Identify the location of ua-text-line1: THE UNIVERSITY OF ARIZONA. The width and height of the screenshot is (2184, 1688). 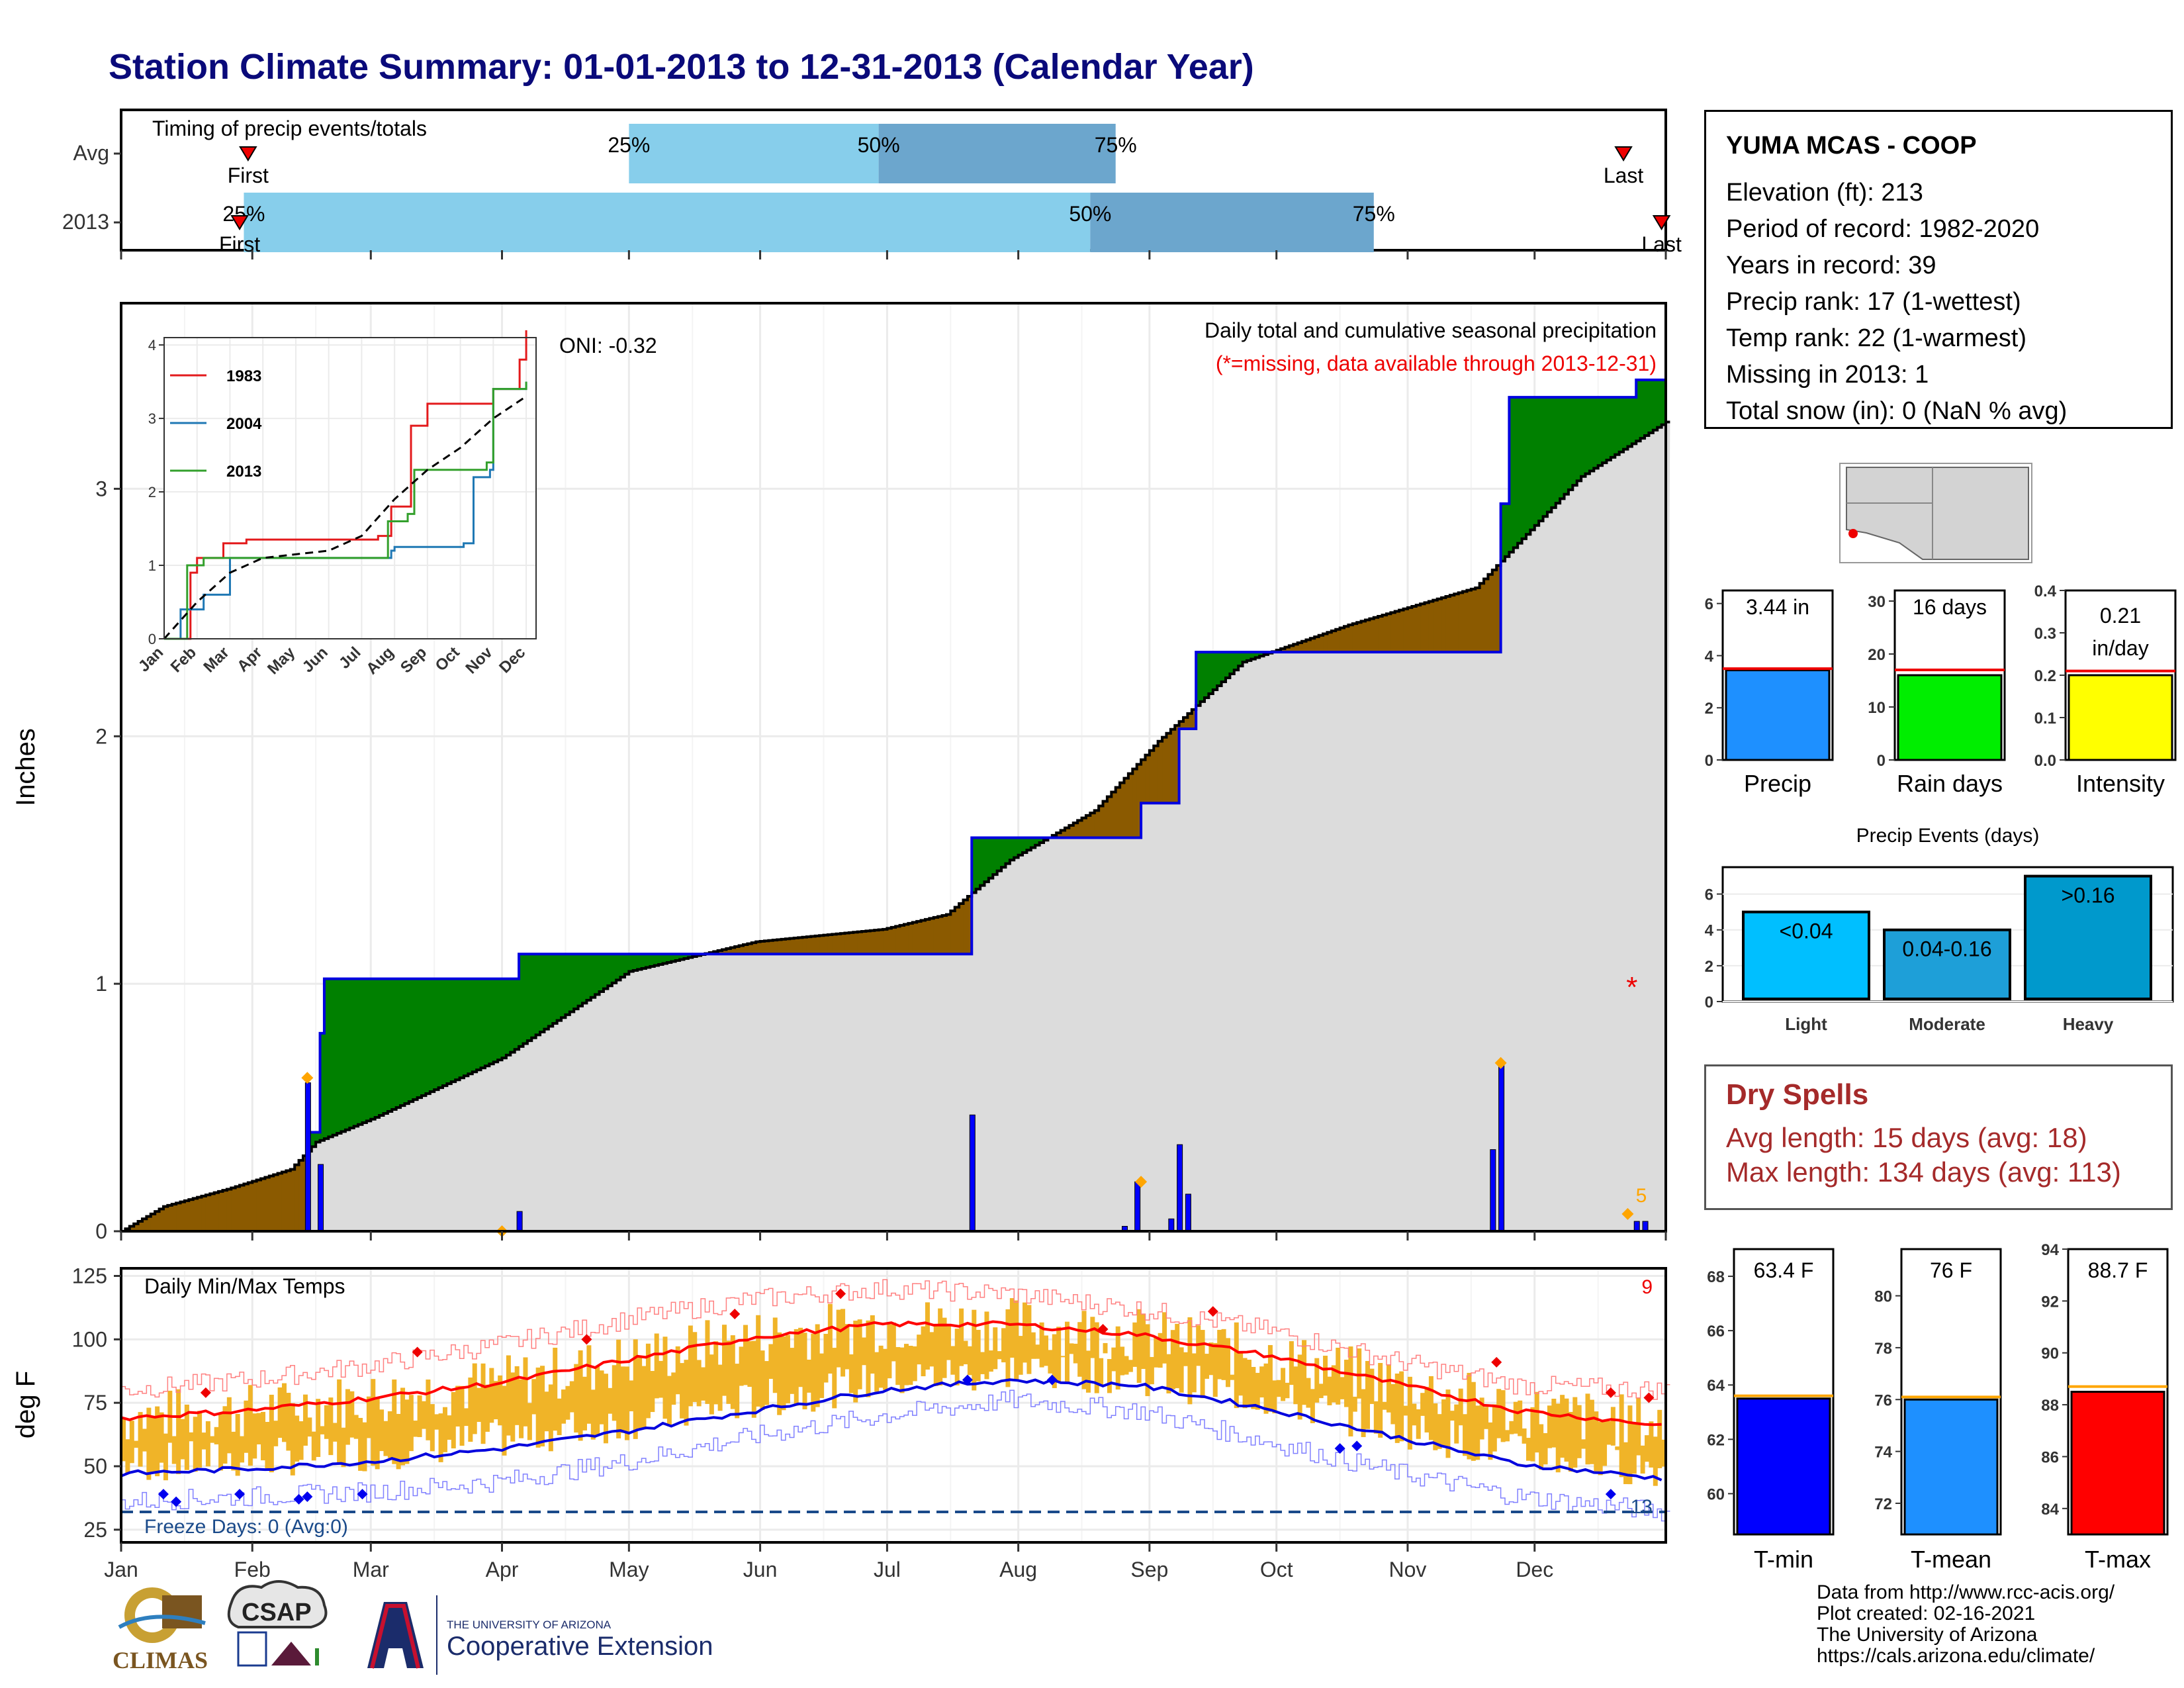
(529, 1624).